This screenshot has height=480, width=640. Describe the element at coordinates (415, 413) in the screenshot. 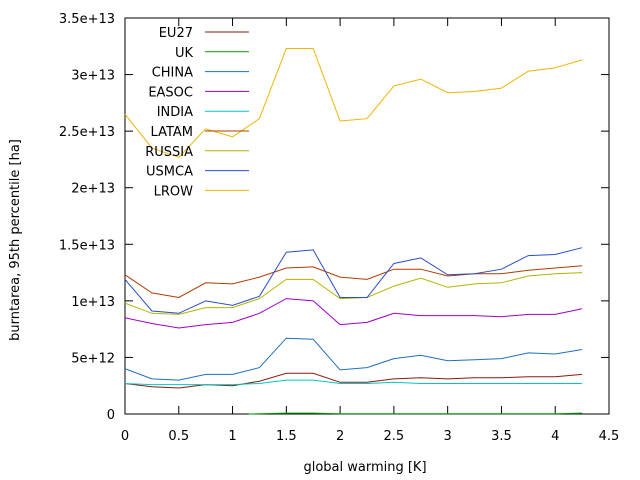

I see `series-line-uk` at that location.